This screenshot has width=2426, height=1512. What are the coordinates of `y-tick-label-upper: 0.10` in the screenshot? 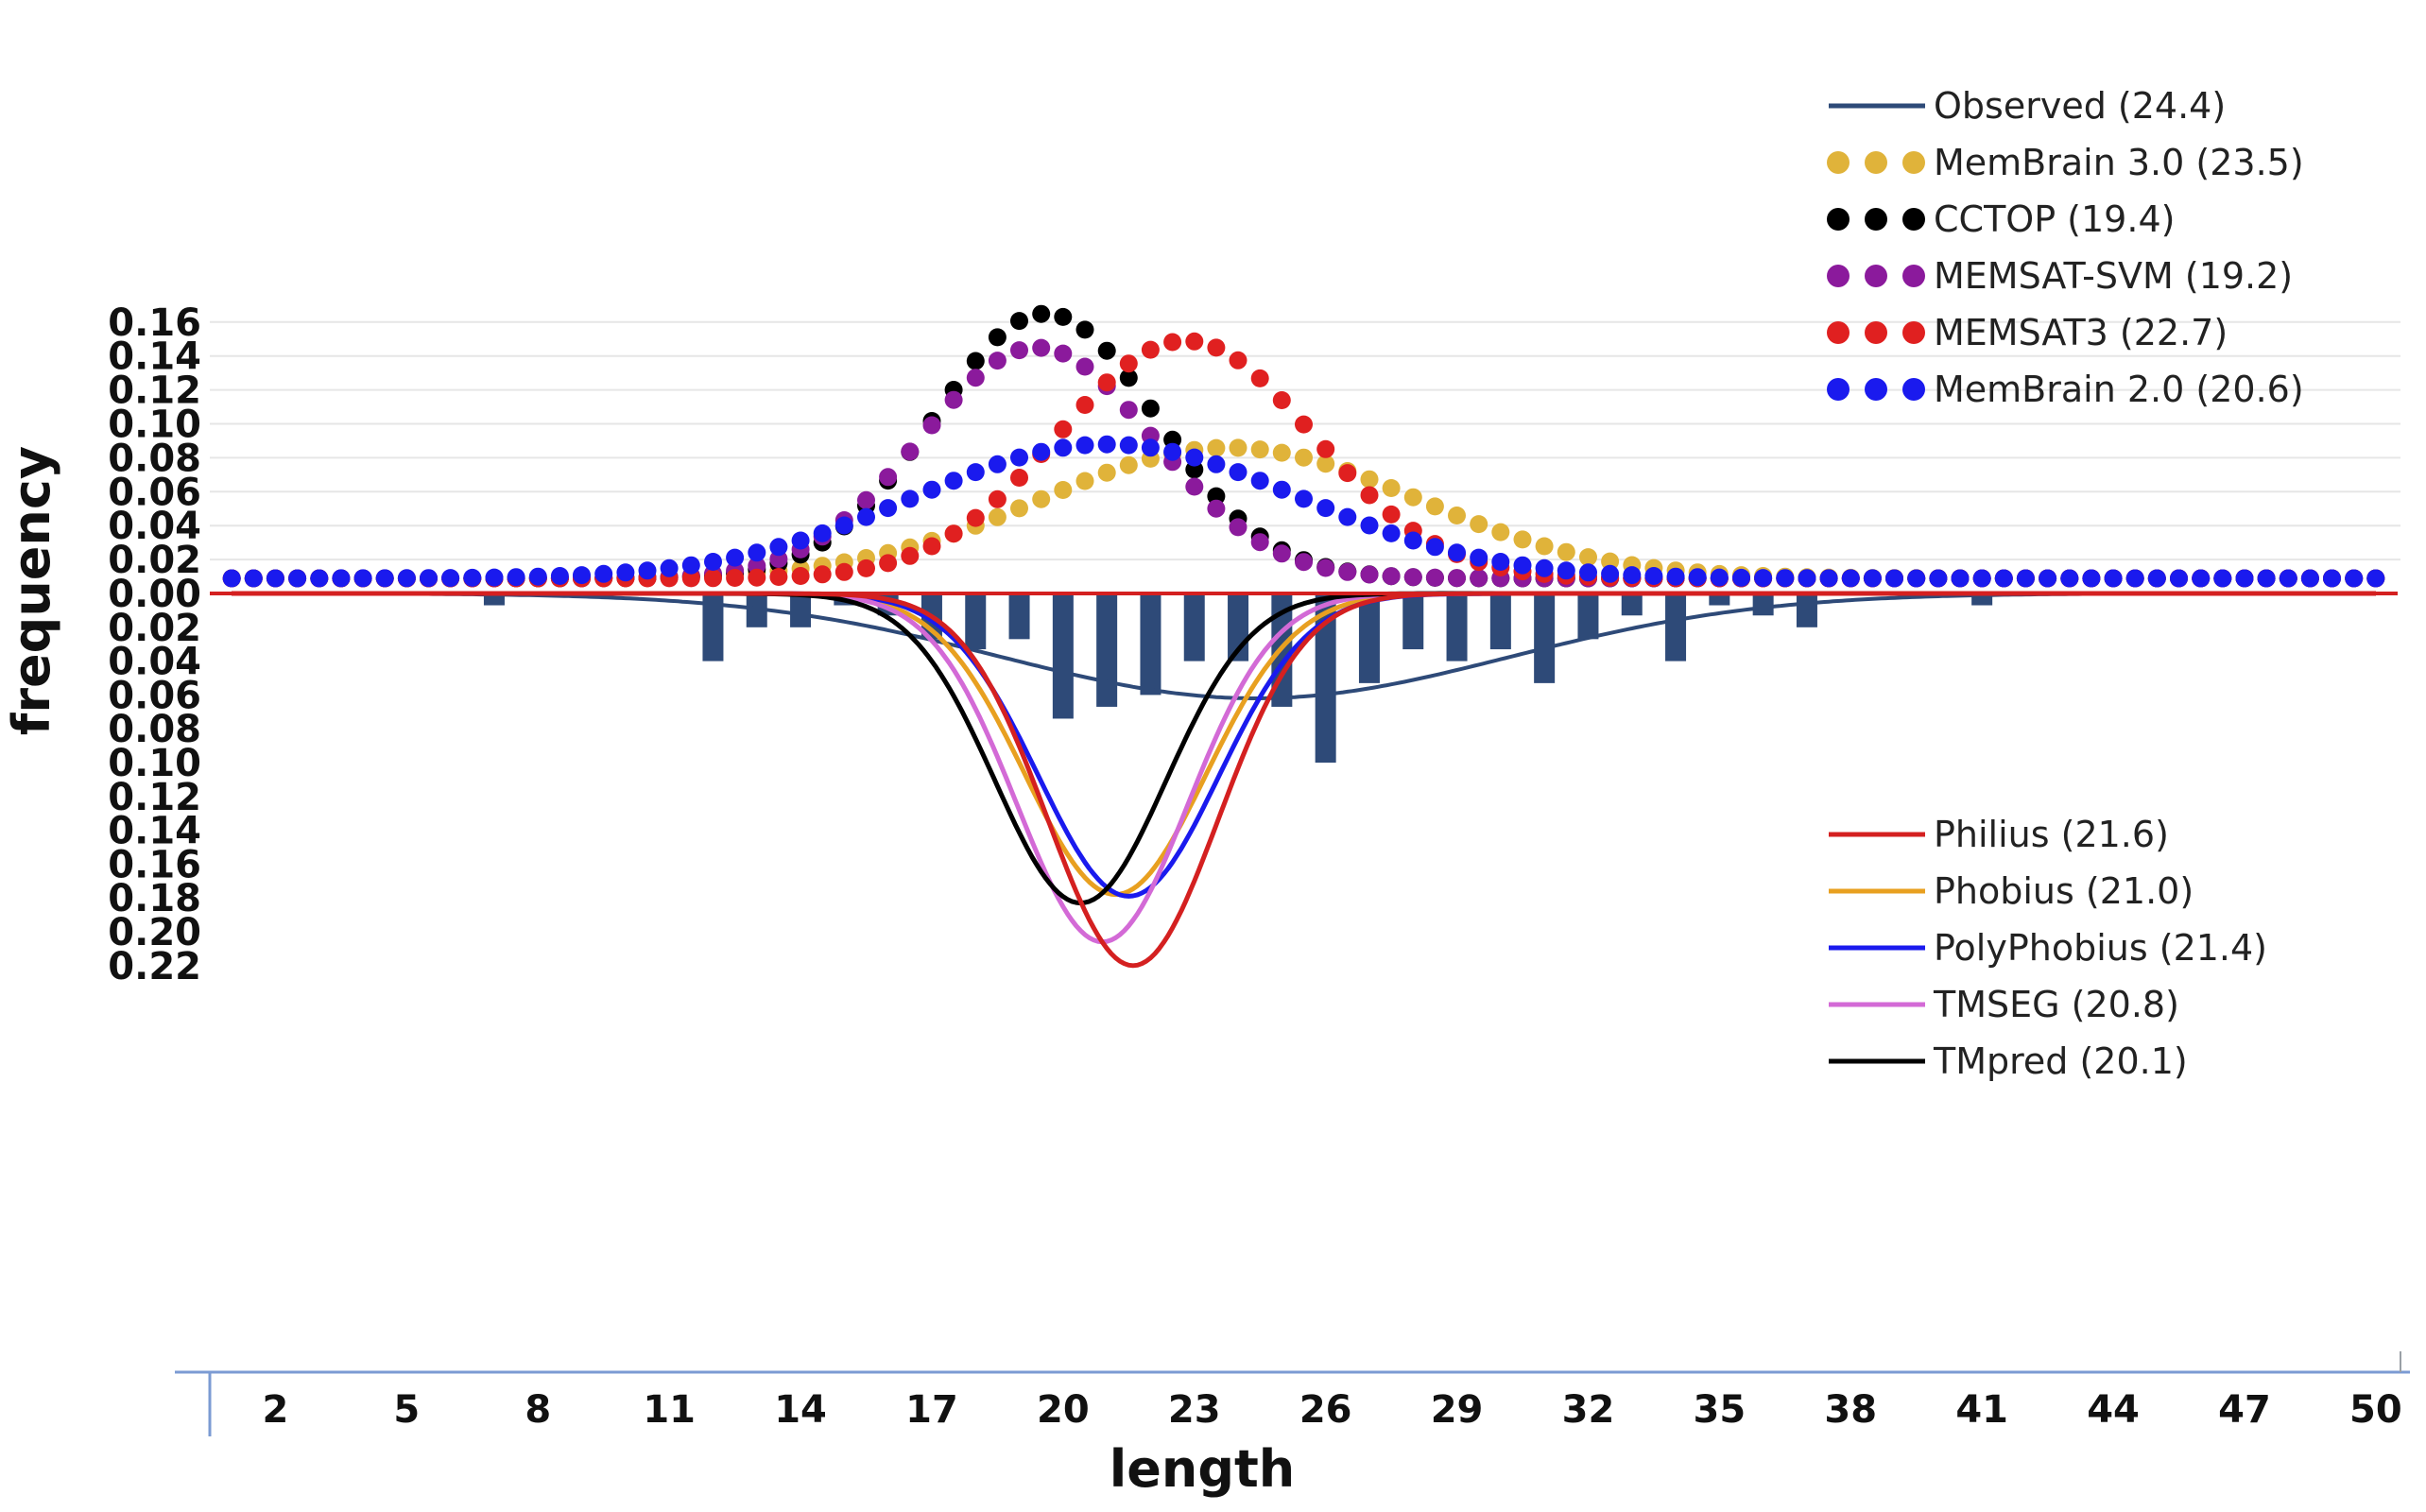 It's located at (154, 425).